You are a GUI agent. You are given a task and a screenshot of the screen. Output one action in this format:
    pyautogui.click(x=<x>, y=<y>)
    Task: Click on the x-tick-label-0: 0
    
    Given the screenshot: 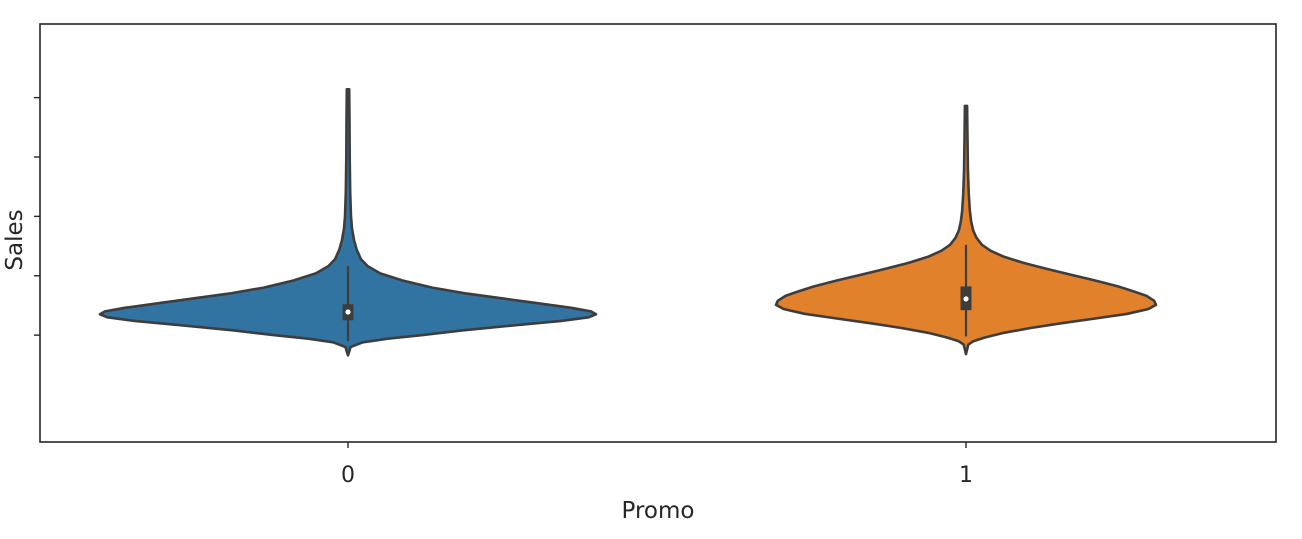 What is the action you would take?
    pyautogui.click(x=348, y=475)
    